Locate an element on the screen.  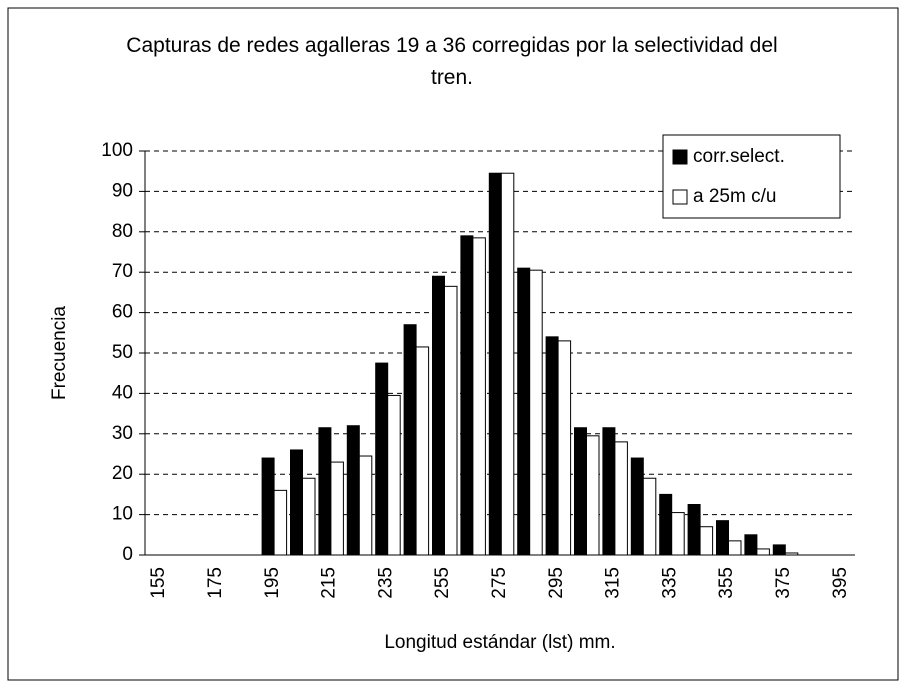
y-tick-label: 70 is located at coordinates (122, 271).